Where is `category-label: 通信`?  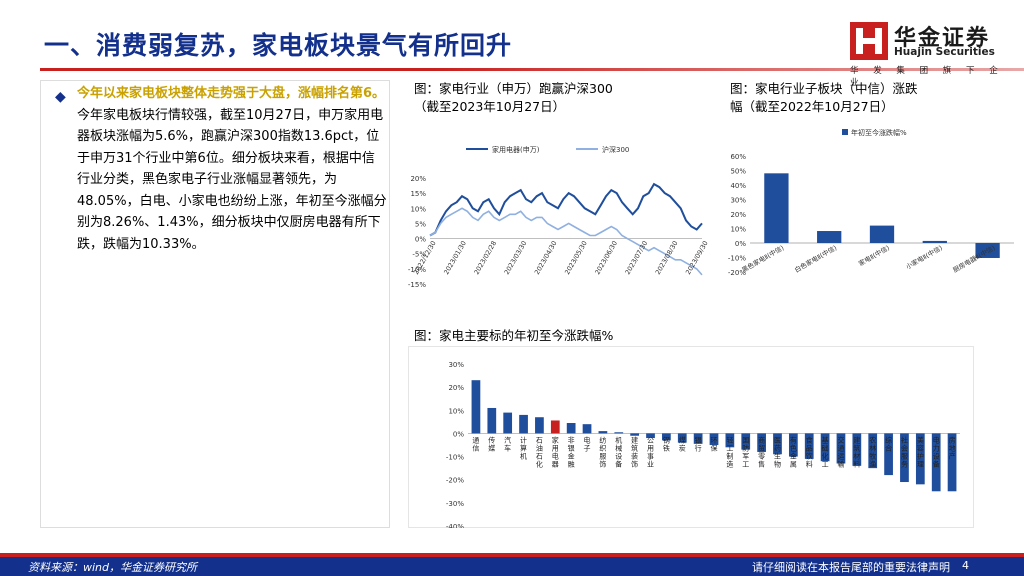 category-label: 通信 is located at coordinates (475, 443).